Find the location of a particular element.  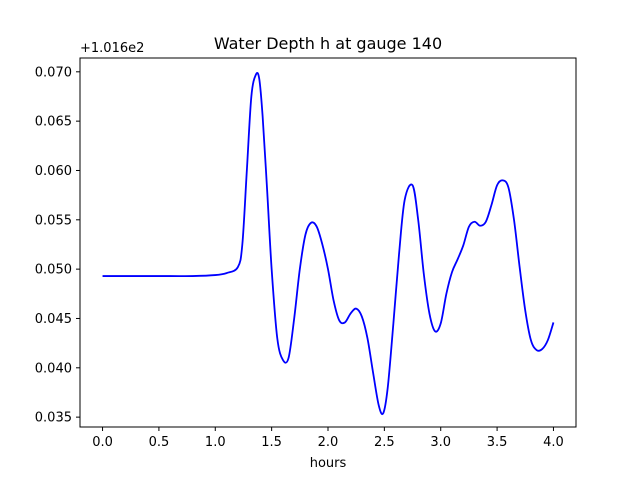

y-tick-label: 0.035 is located at coordinates (53, 418).